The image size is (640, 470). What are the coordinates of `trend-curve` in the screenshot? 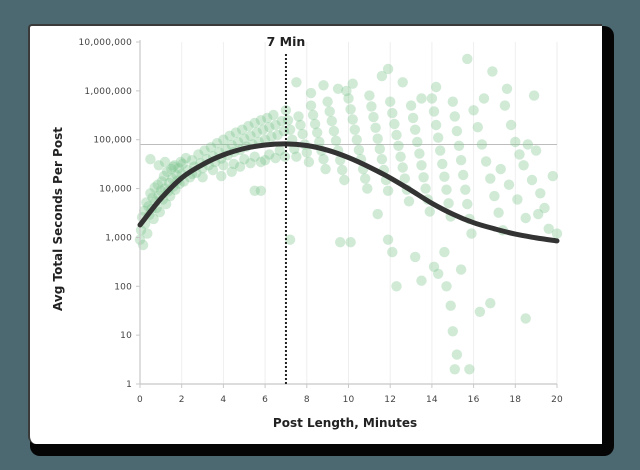 It's located at (348, 192).